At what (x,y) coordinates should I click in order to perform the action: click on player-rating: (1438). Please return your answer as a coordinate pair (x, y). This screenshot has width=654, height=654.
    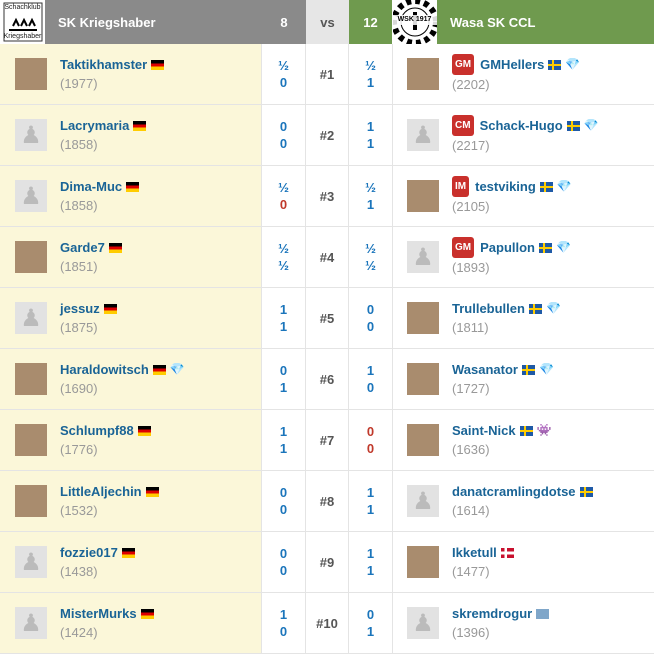
    Looking at the image, I should click on (79, 571).